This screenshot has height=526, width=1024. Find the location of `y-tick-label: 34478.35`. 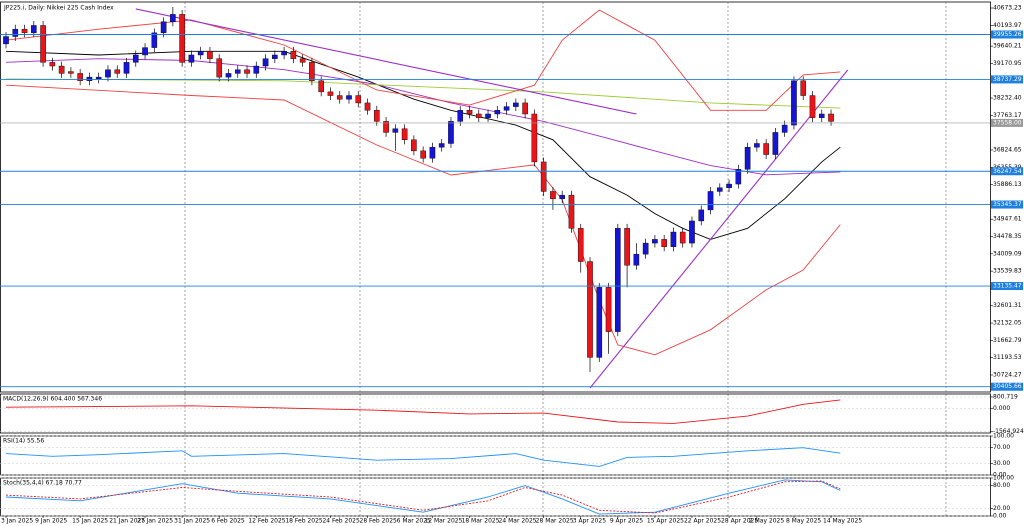

y-tick-label: 34478.35 is located at coordinates (1007, 236).